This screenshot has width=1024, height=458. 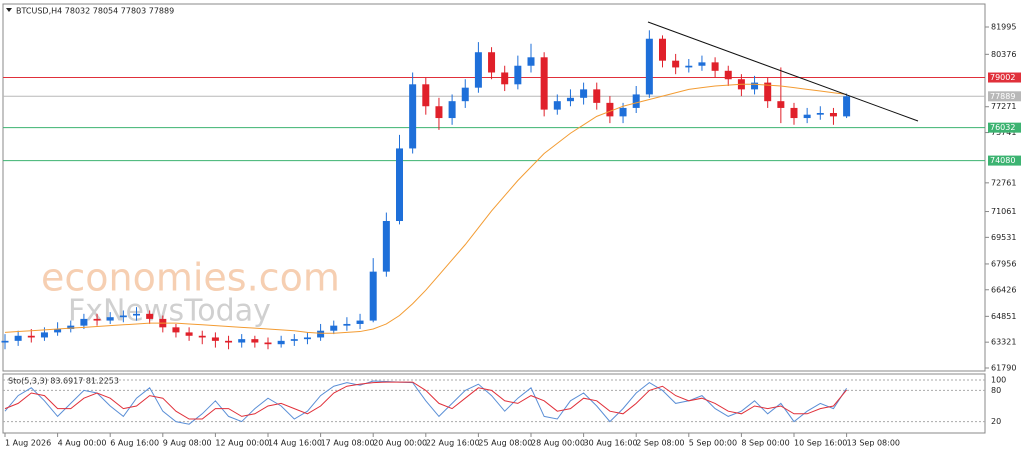 What do you see at coordinates (95, 11) in the screenshot?
I see `chart-title: BTCUSD,H4 78032 78054 77803 77889` at bounding box center [95, 11].